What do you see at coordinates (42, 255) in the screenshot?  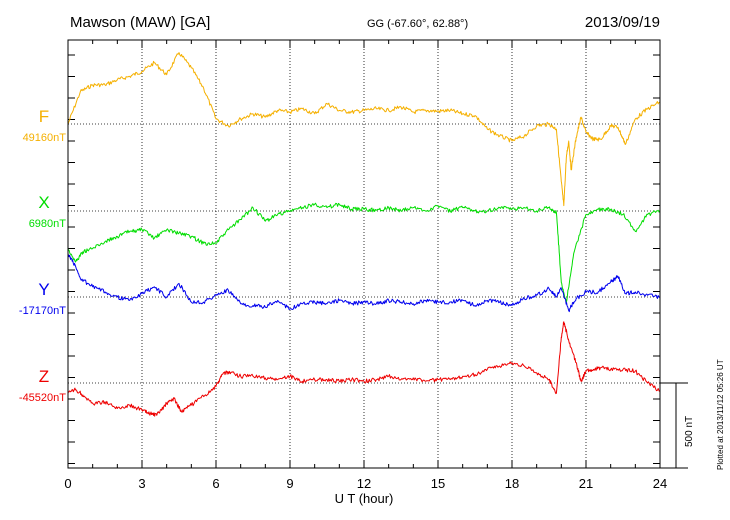 I see `series-labels: F 49160nT X 6980nT Y -17170nT Z -45520nT` at bounding box center [42, 255].